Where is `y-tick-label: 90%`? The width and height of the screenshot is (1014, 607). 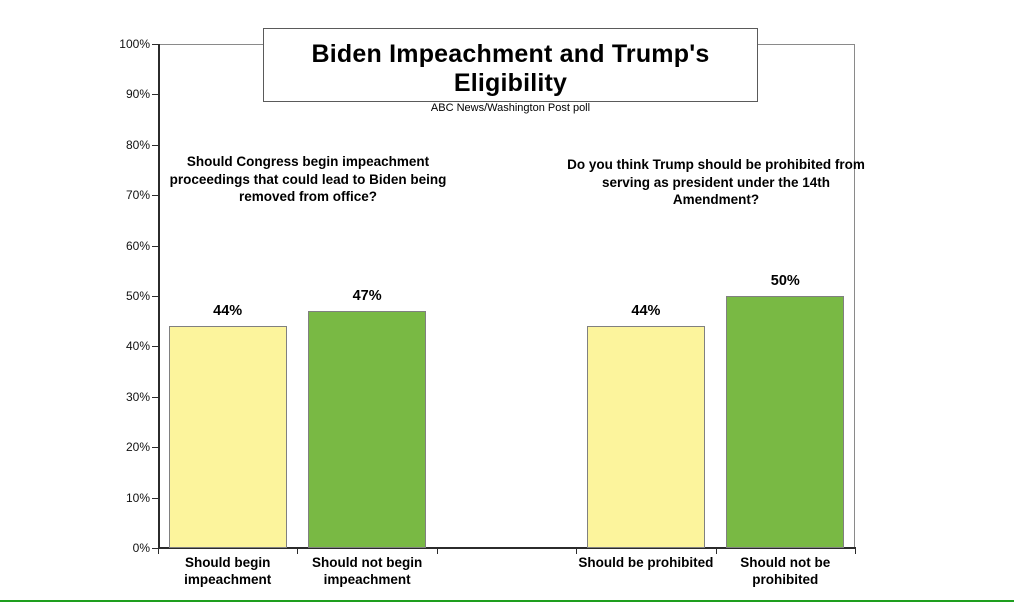
y-tick-label: 90% is located at coordinates (137, 94).